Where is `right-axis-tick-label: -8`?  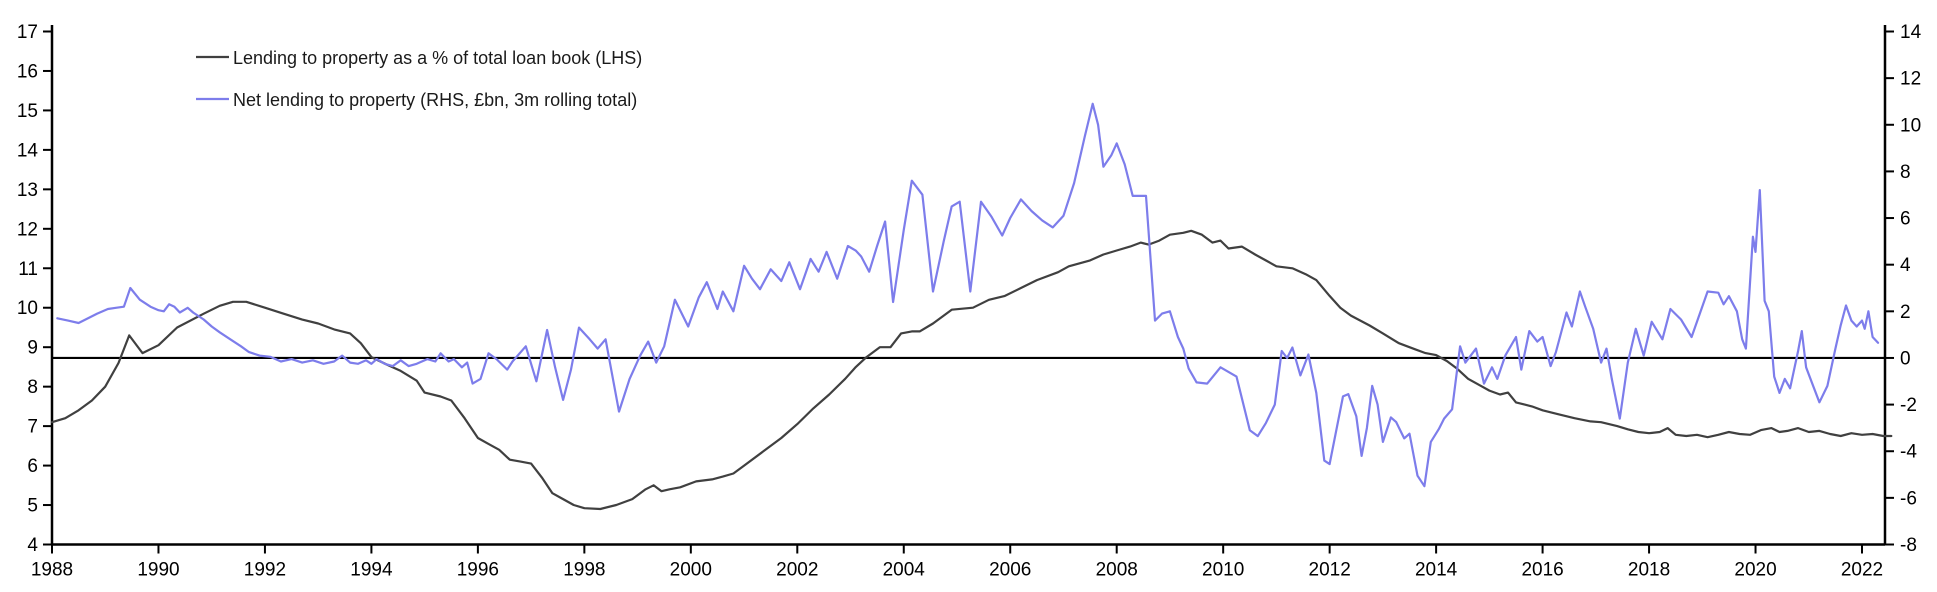 right-axis-tick-label: -8 is located at coordinates (1908, 545).